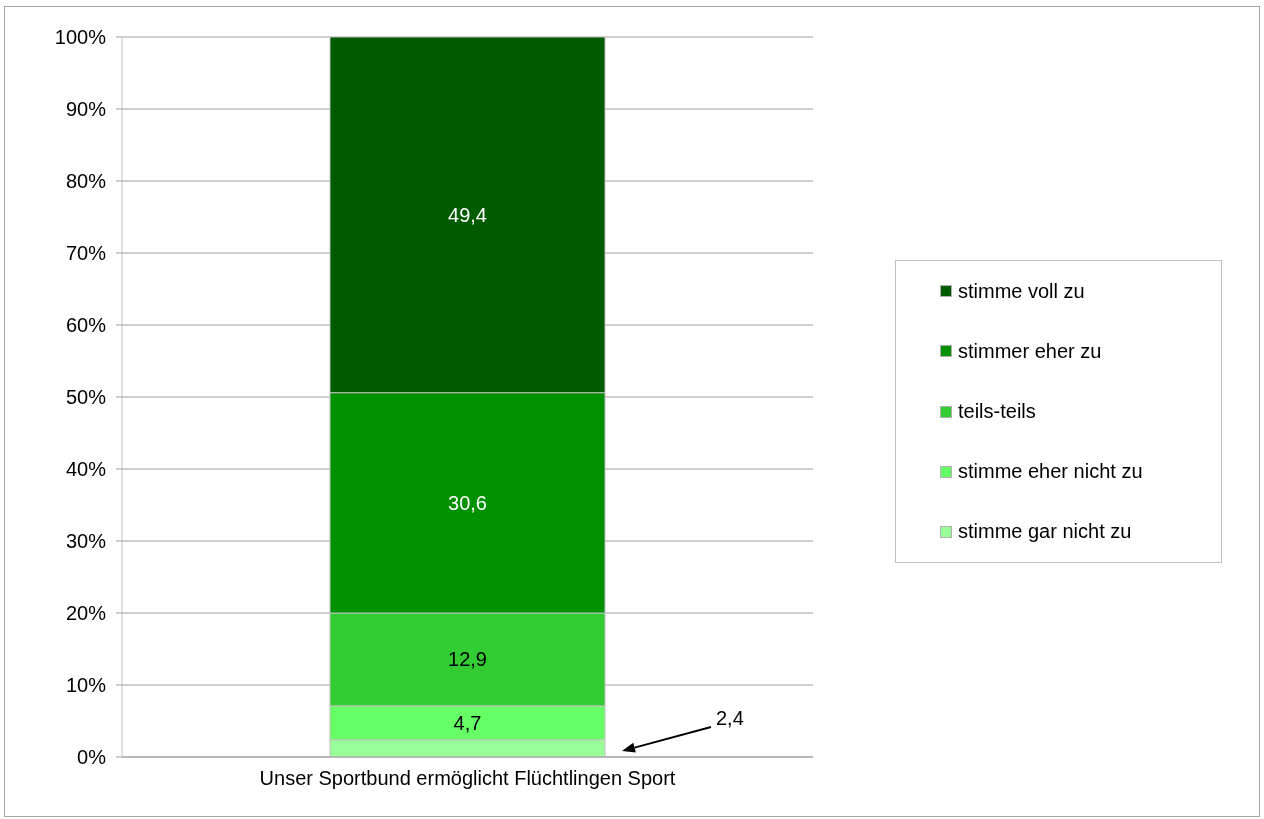  What do you see at coordinates (467, 722) in the screenshot?
I see `data-label: 4,7` at bounding box center [467, 722].